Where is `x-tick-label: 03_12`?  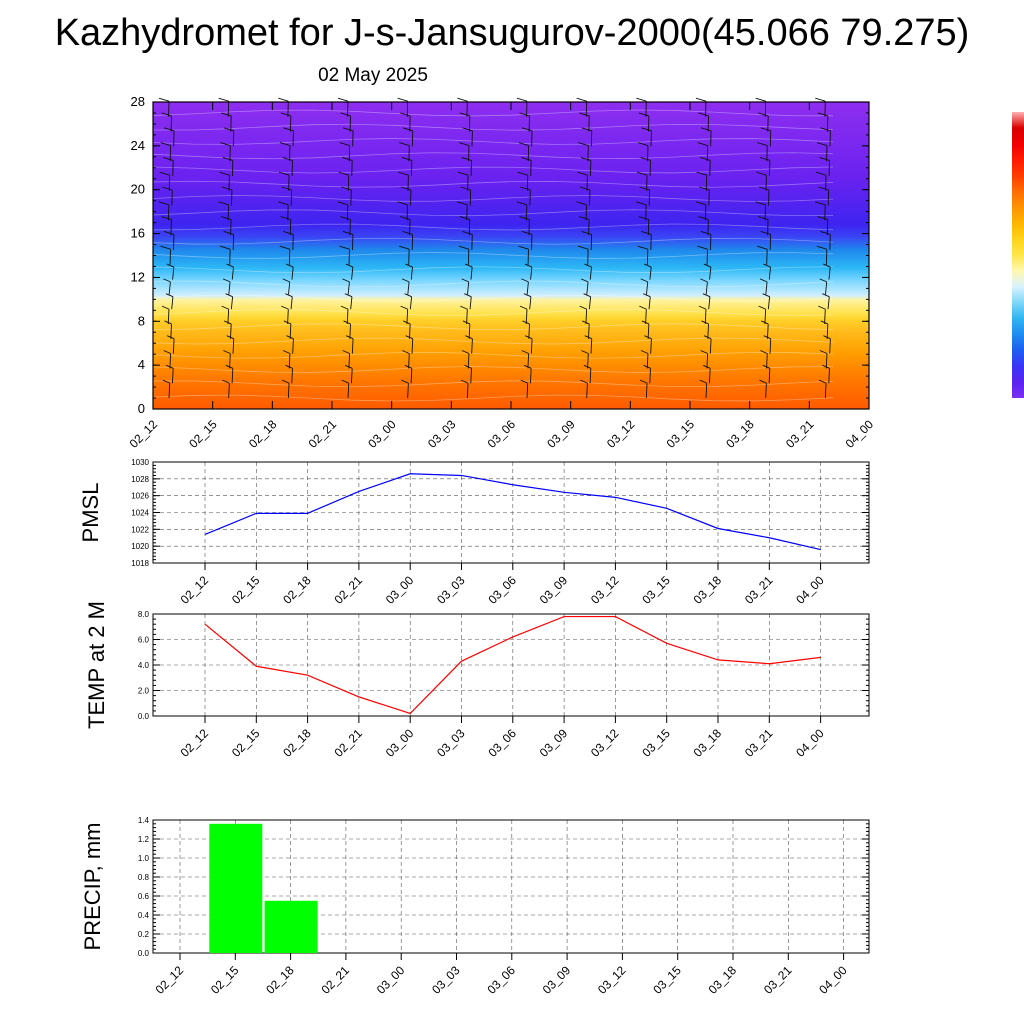
x-tick-label: 03_12 is located at coordinates (605, 743).